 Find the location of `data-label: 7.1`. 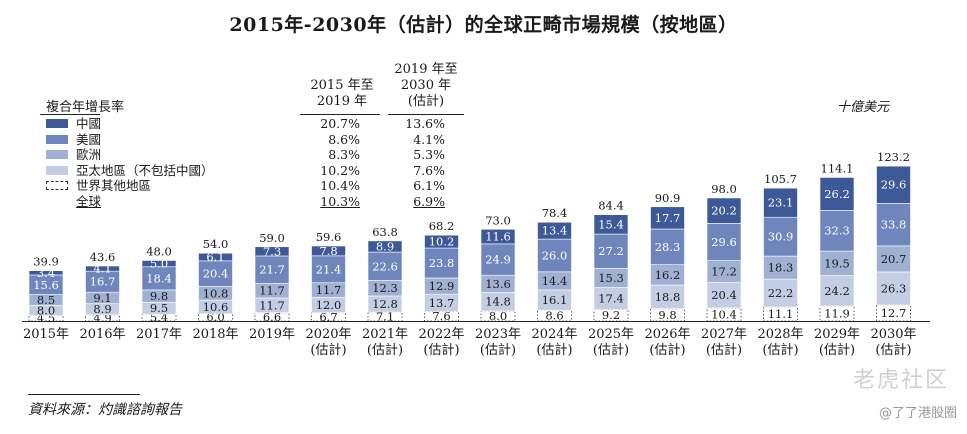

data-label: 7.1 is located at coordinates (385, 317).